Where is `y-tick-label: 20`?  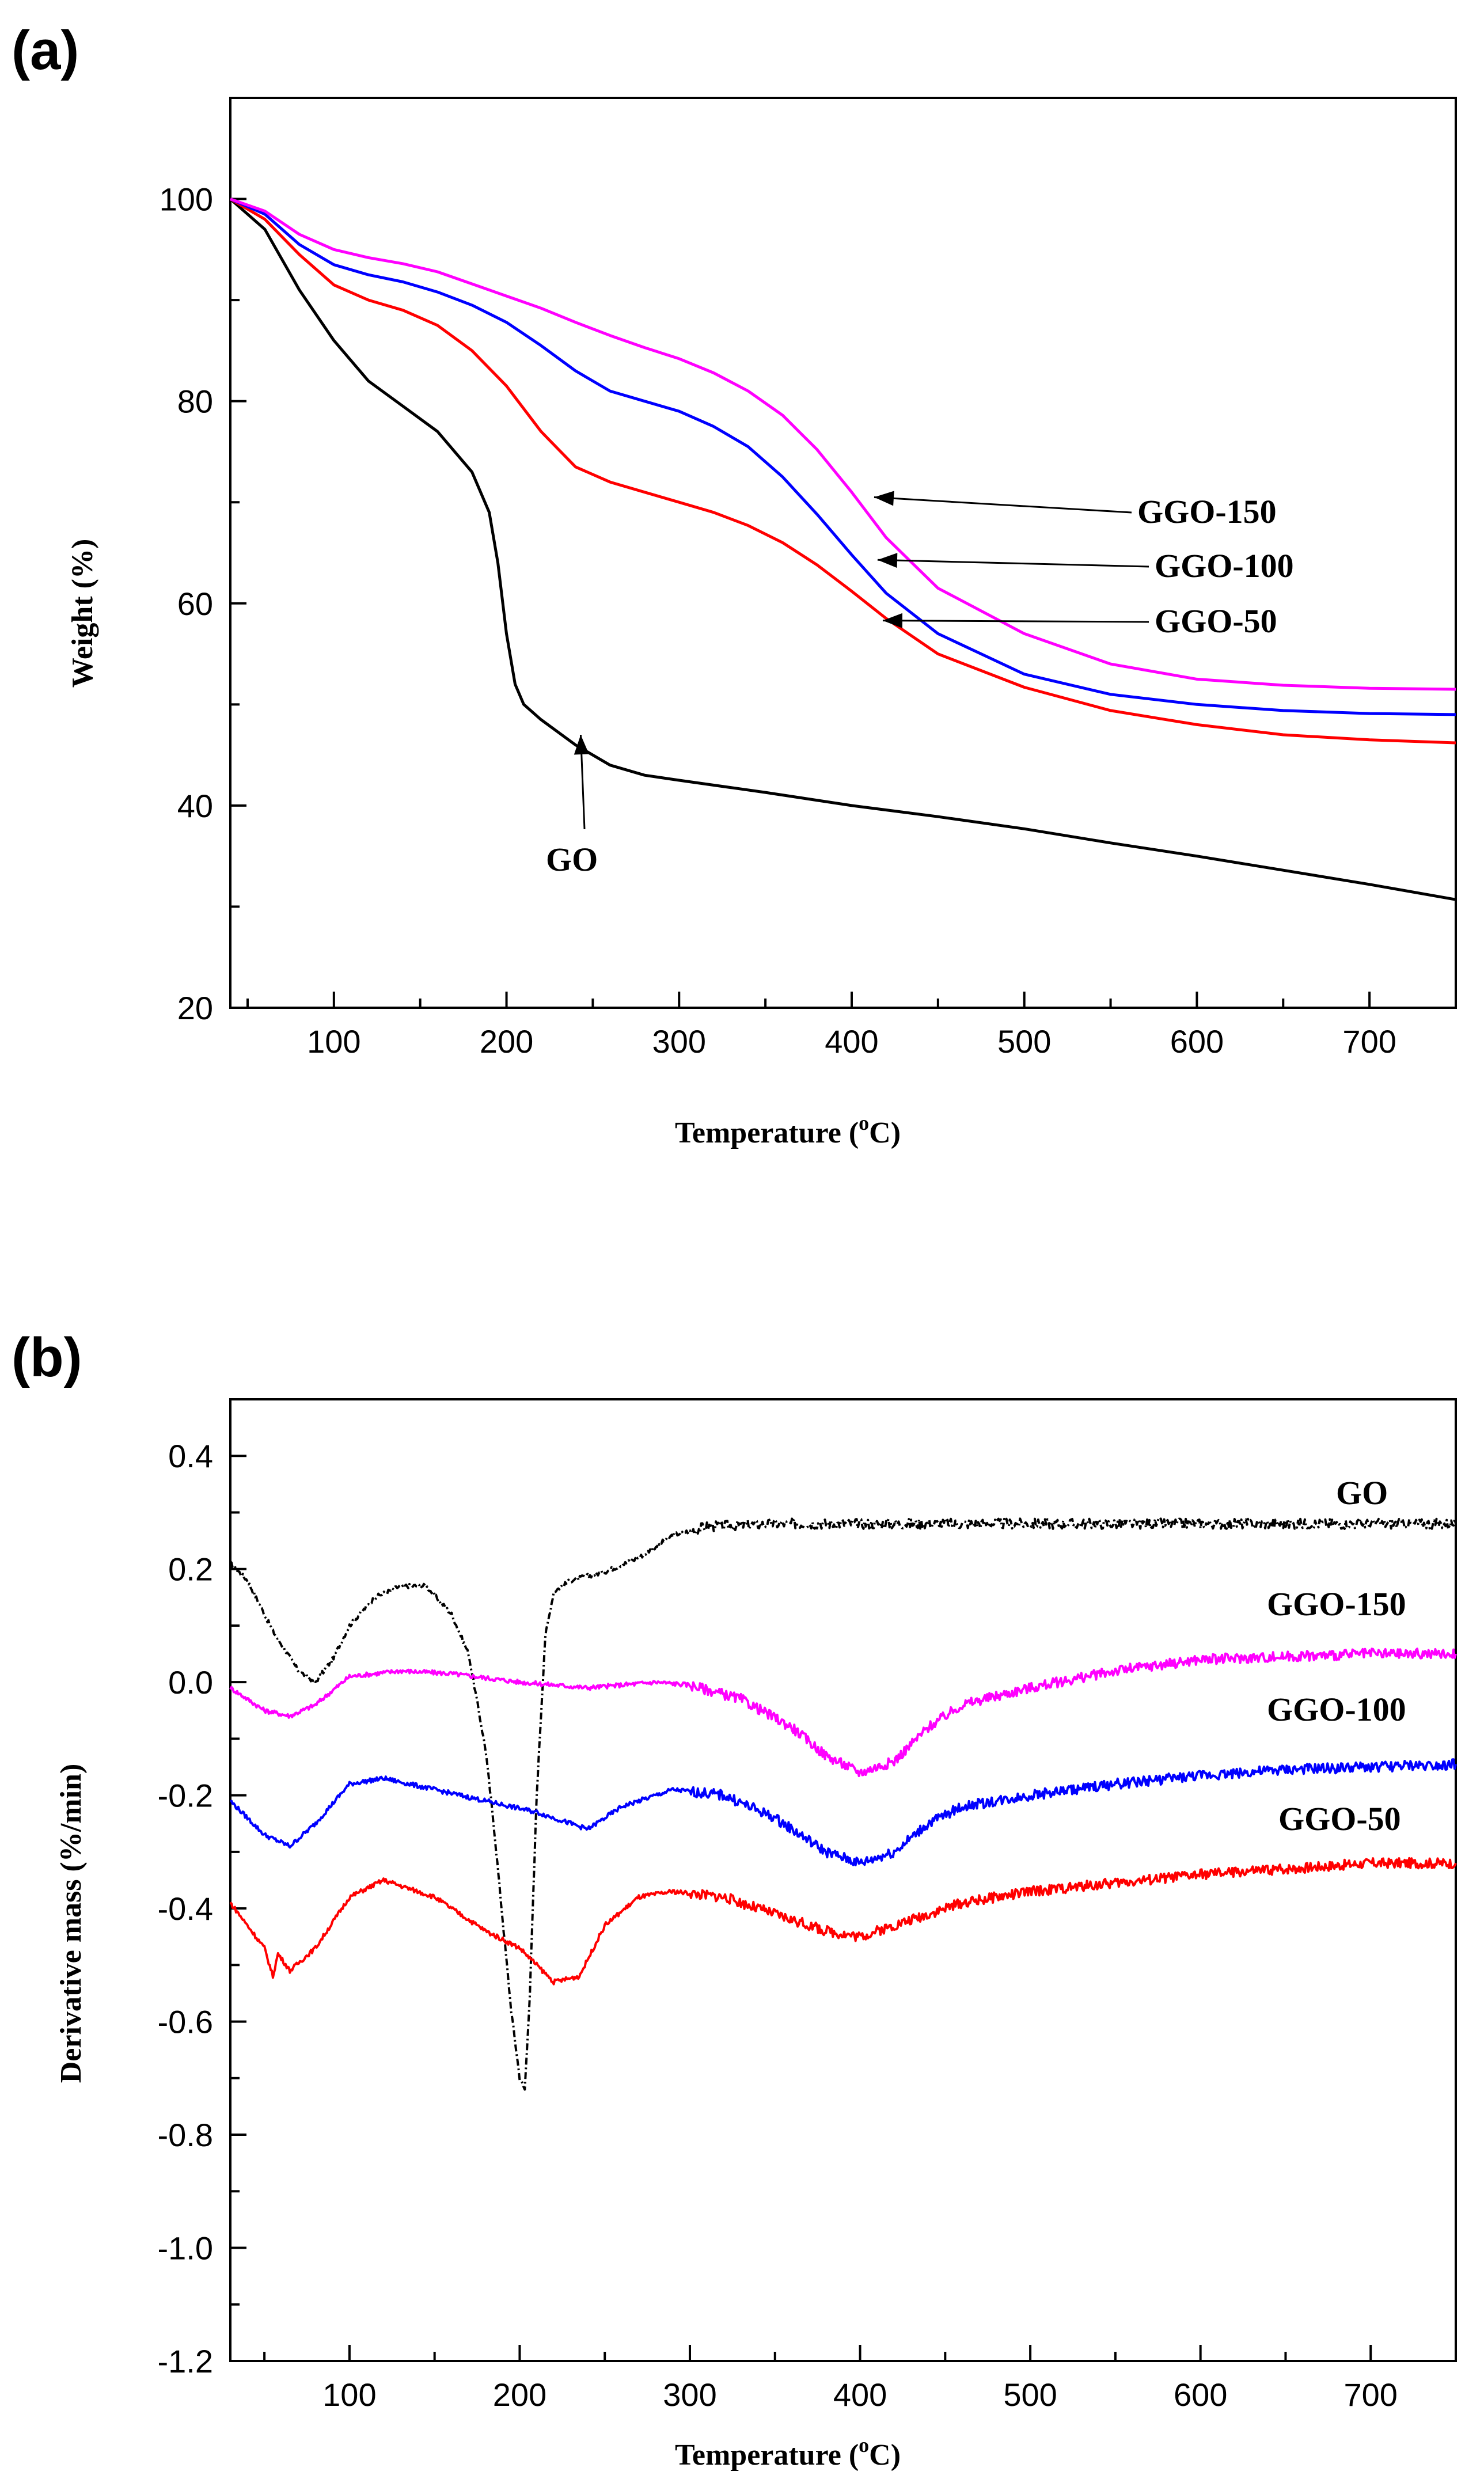
y-tick-label: 20 is located at coordinates (195, 1008).